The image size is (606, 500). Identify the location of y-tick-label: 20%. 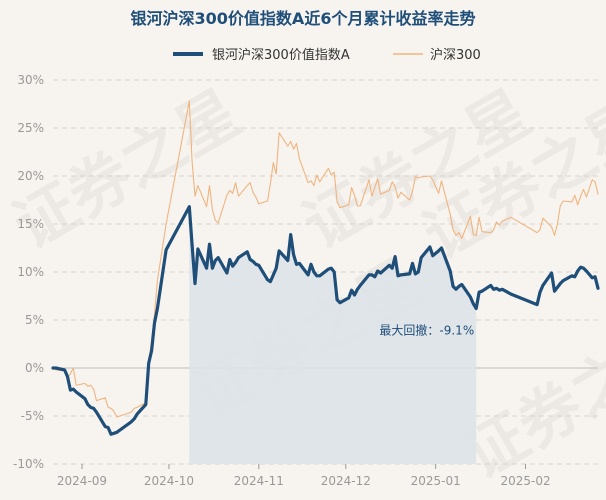
(30, 176).